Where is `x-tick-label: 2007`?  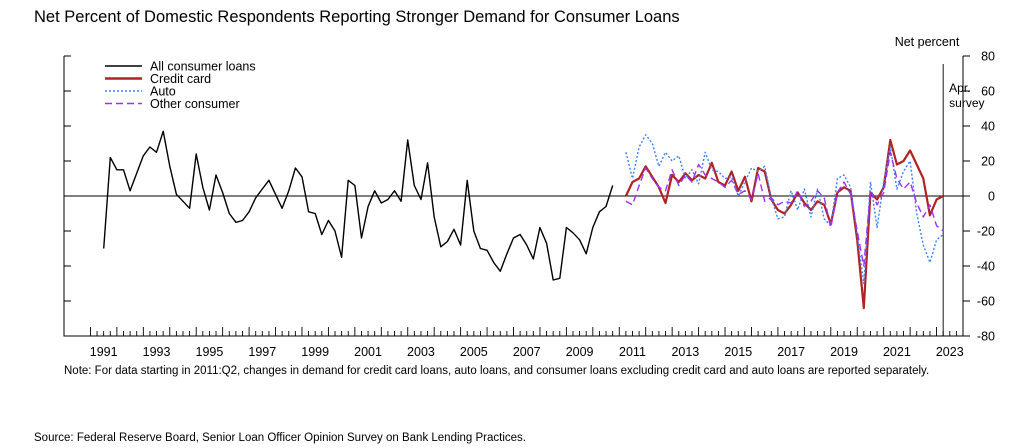 x-tick-label: 2007 is located at coordinates (527, 352).